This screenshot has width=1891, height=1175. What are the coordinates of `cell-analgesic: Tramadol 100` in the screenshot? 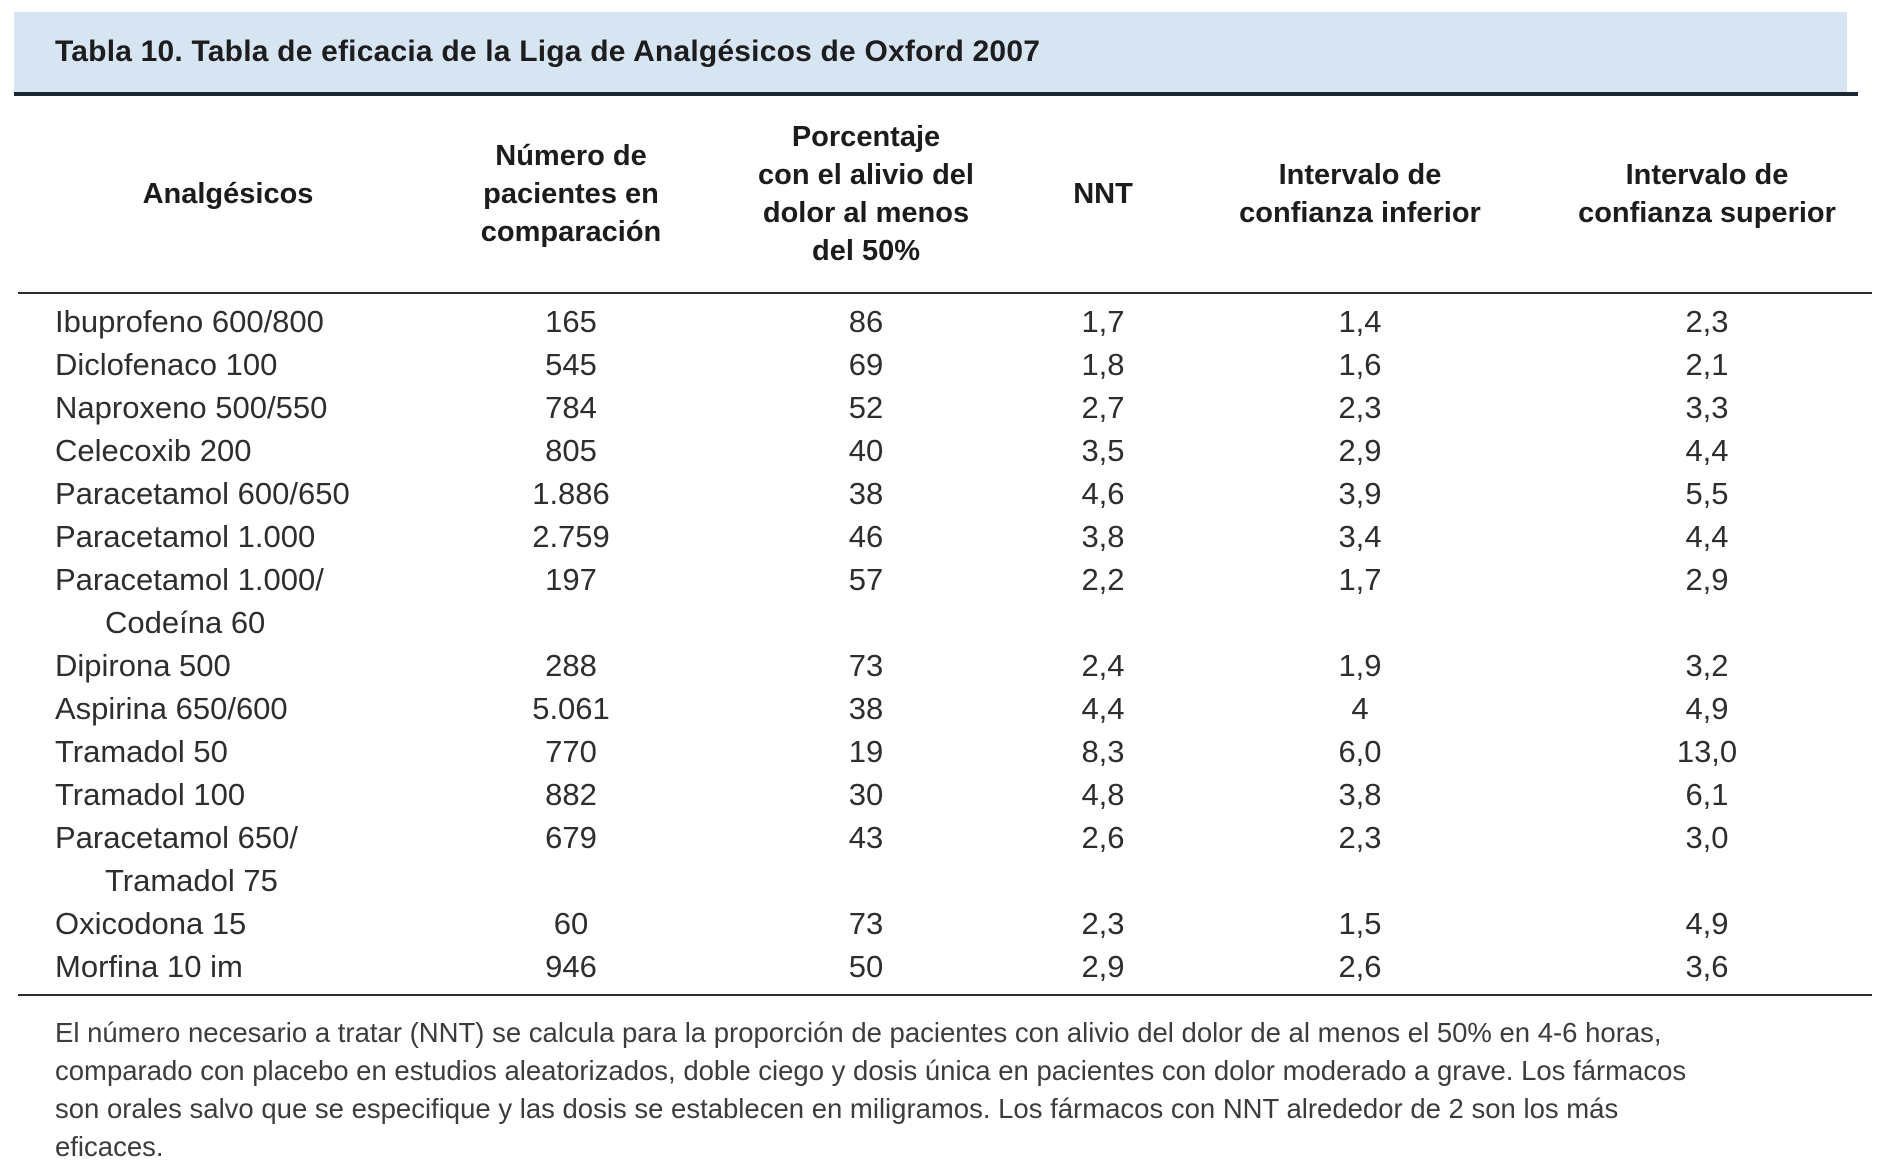 It's located at (228, 794).